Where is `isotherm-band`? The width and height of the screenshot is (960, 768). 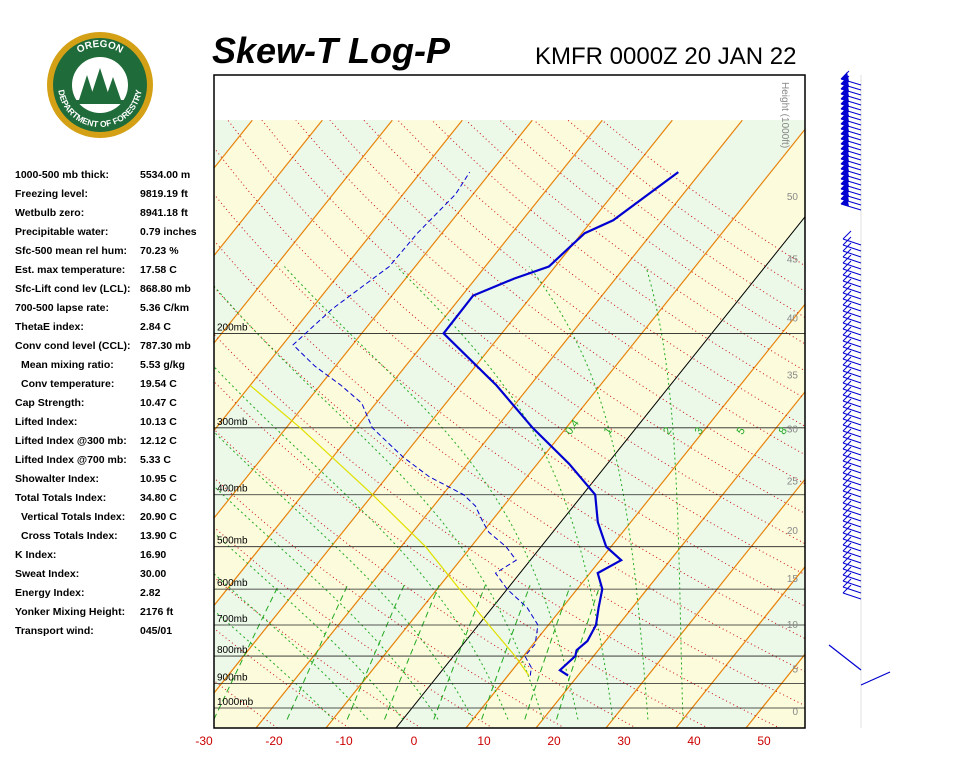 isotherm-band is located at coordinates (21, 430).